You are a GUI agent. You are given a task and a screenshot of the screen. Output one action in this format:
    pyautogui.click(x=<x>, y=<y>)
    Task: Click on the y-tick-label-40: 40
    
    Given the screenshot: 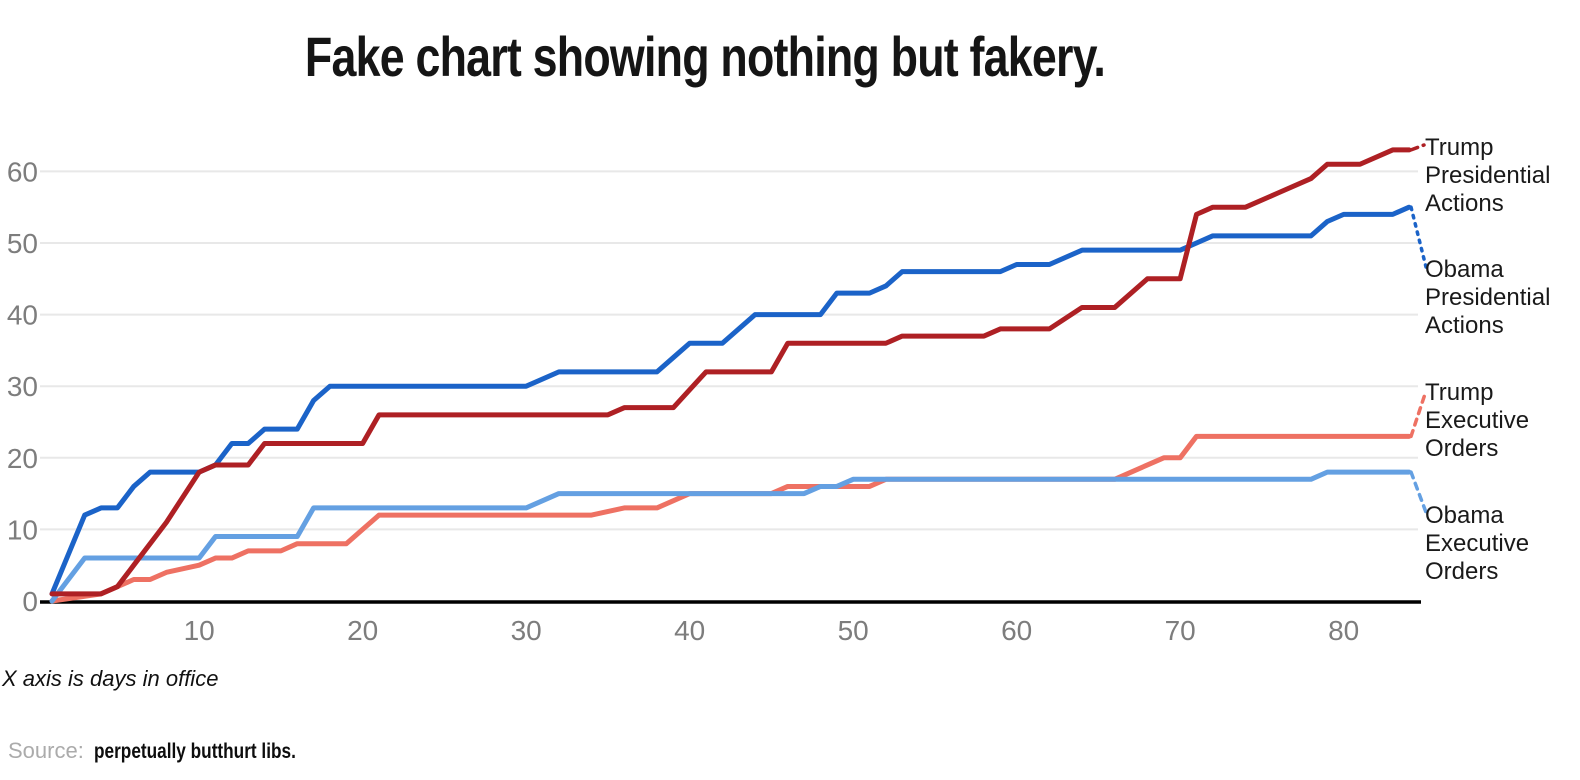 What is the action you would take?
    pyautogui.click(x=22, y=315)
    